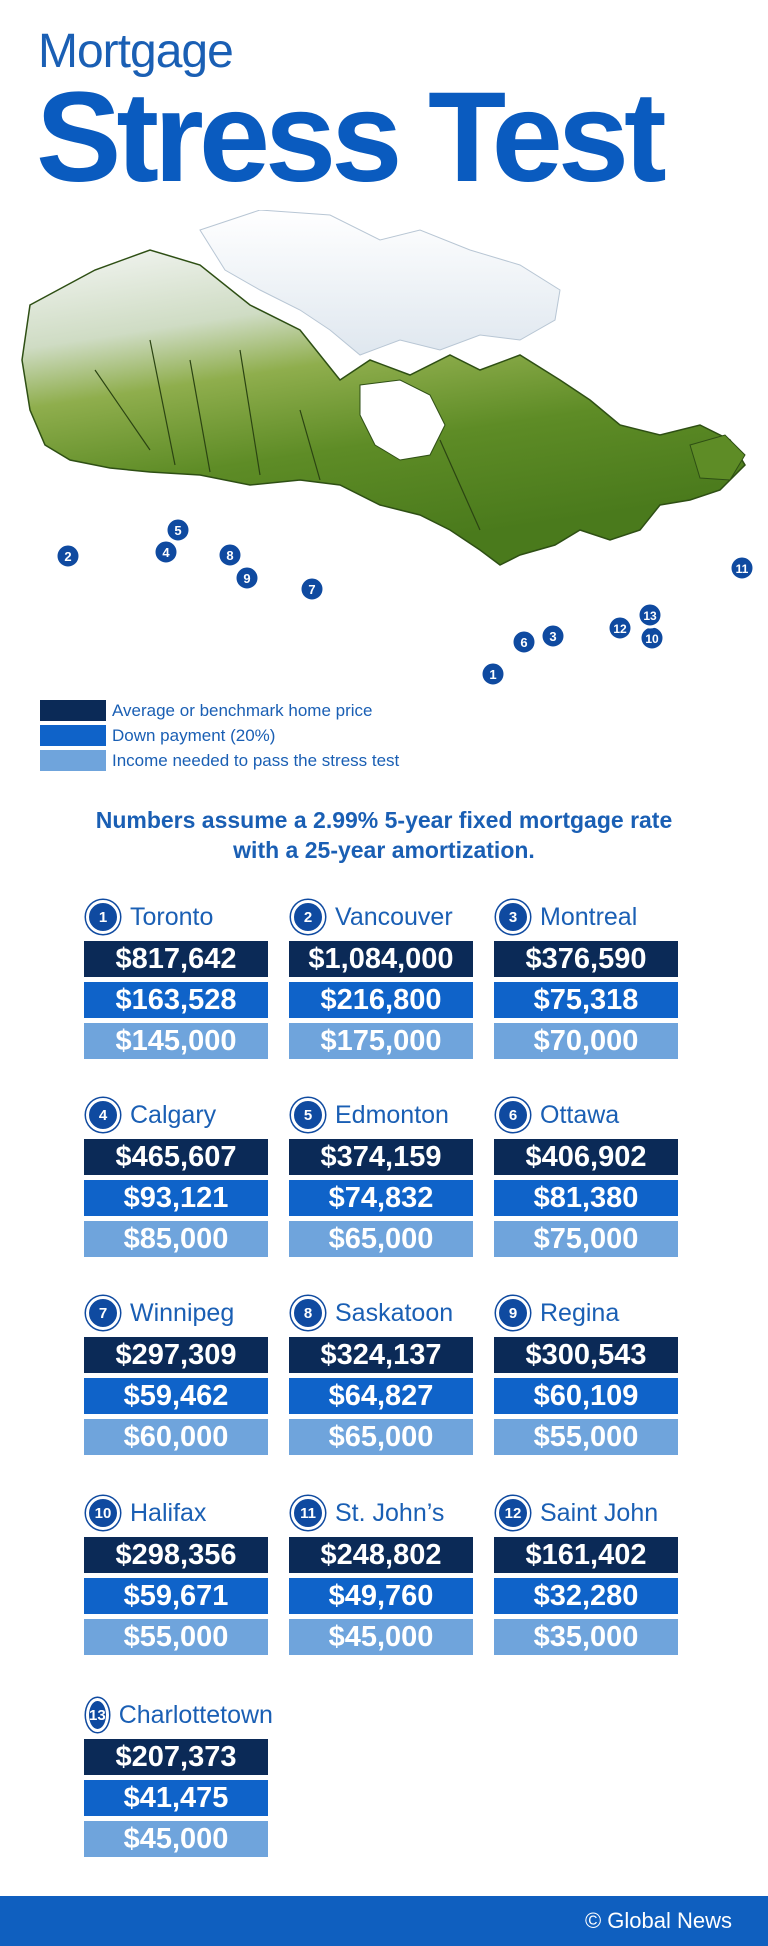 The image size is (768, 1946). What do you see at coordinates (586, 1000) in the screenshot?
I see `down-payment: $75,318` at bounding box center [586, 1000].